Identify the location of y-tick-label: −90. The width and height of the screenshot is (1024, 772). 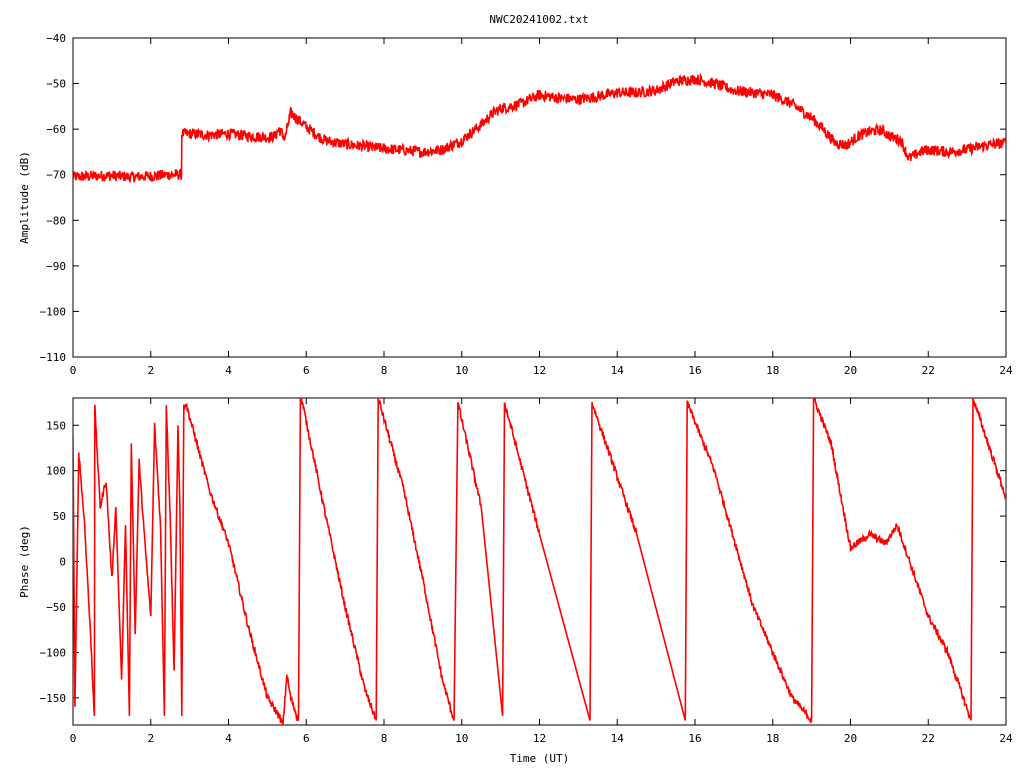
(56, 266).